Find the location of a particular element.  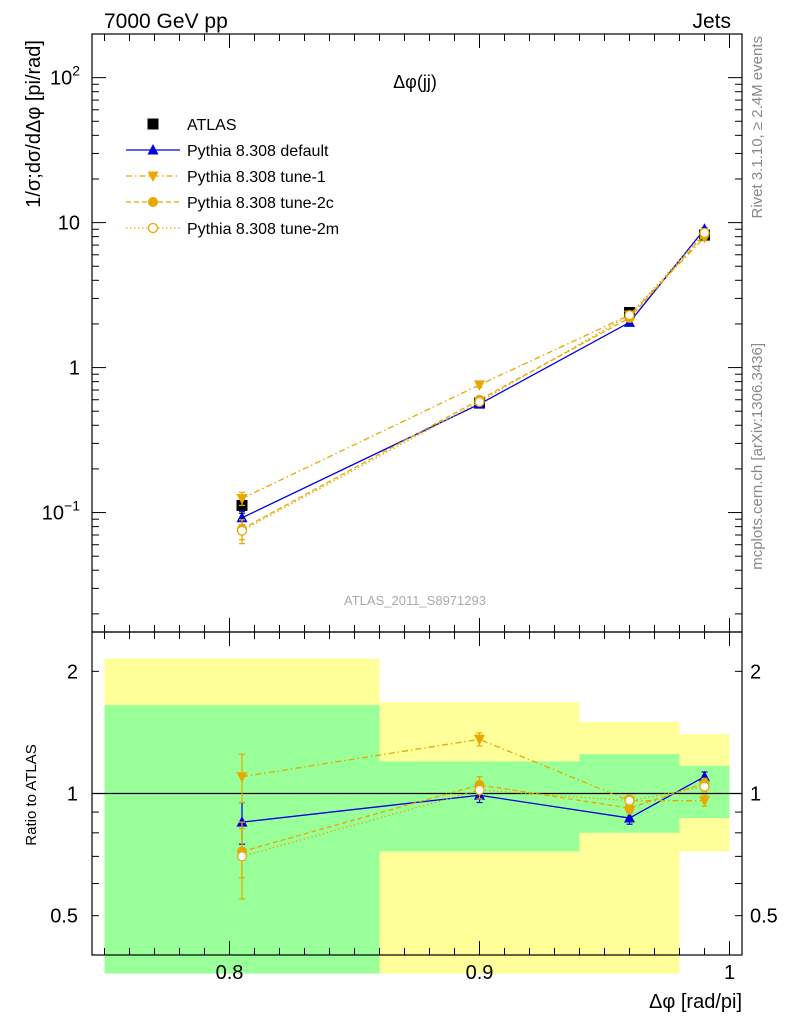

y-tick-label: 10⁻¹ is located at coordinates (61, 511).